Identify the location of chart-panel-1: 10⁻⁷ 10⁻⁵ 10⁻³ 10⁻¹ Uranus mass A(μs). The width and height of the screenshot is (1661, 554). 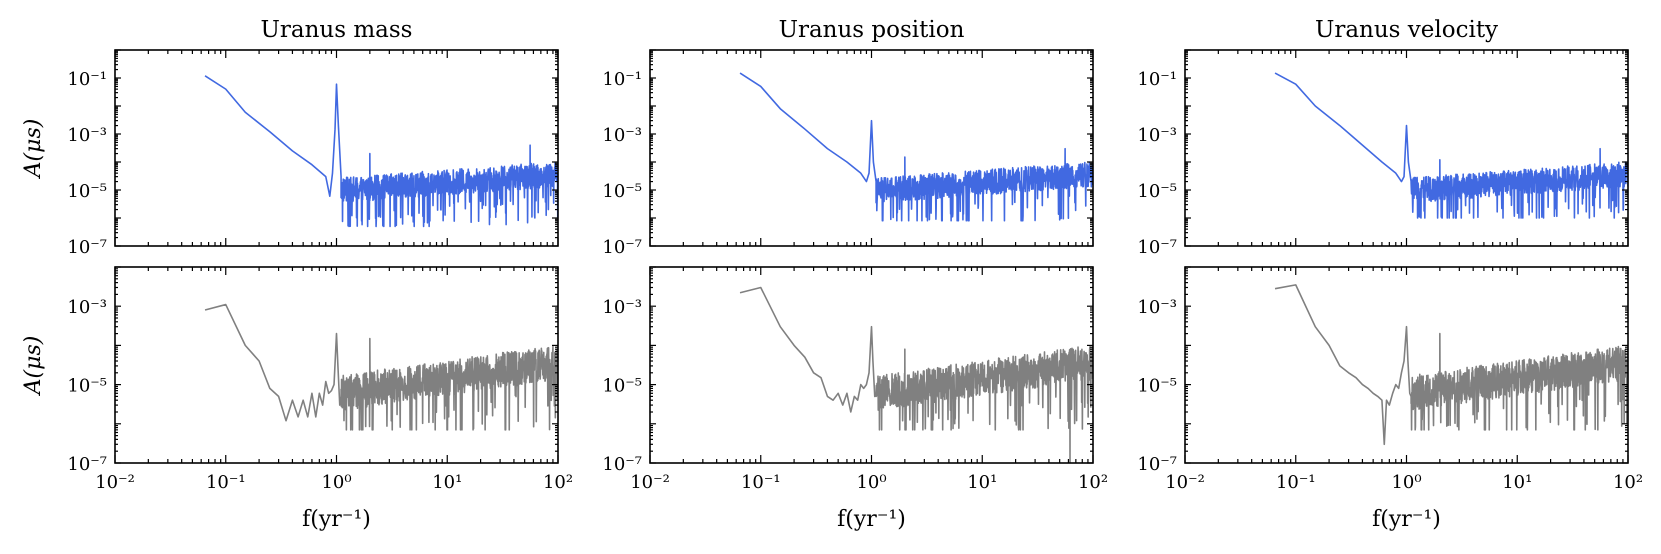
(290, 137).